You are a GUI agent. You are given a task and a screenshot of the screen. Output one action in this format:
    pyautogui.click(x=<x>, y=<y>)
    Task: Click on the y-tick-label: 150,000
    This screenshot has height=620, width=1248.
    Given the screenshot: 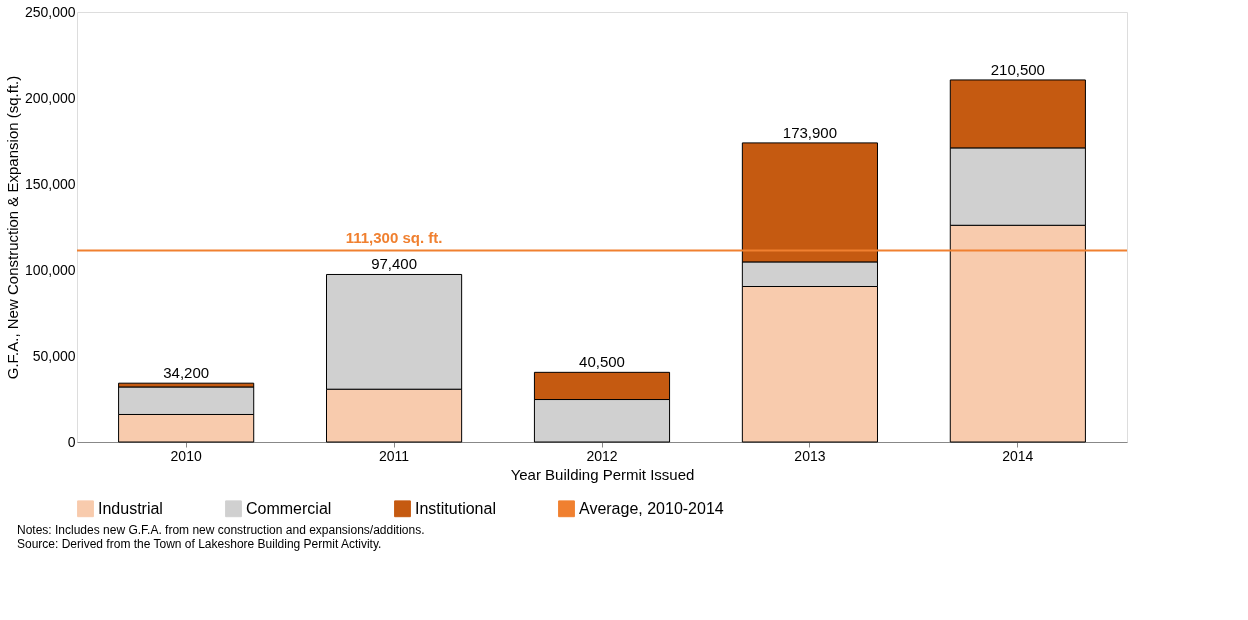 What is the action you would take?
    pyautogui.click(x=50, y=183)
    